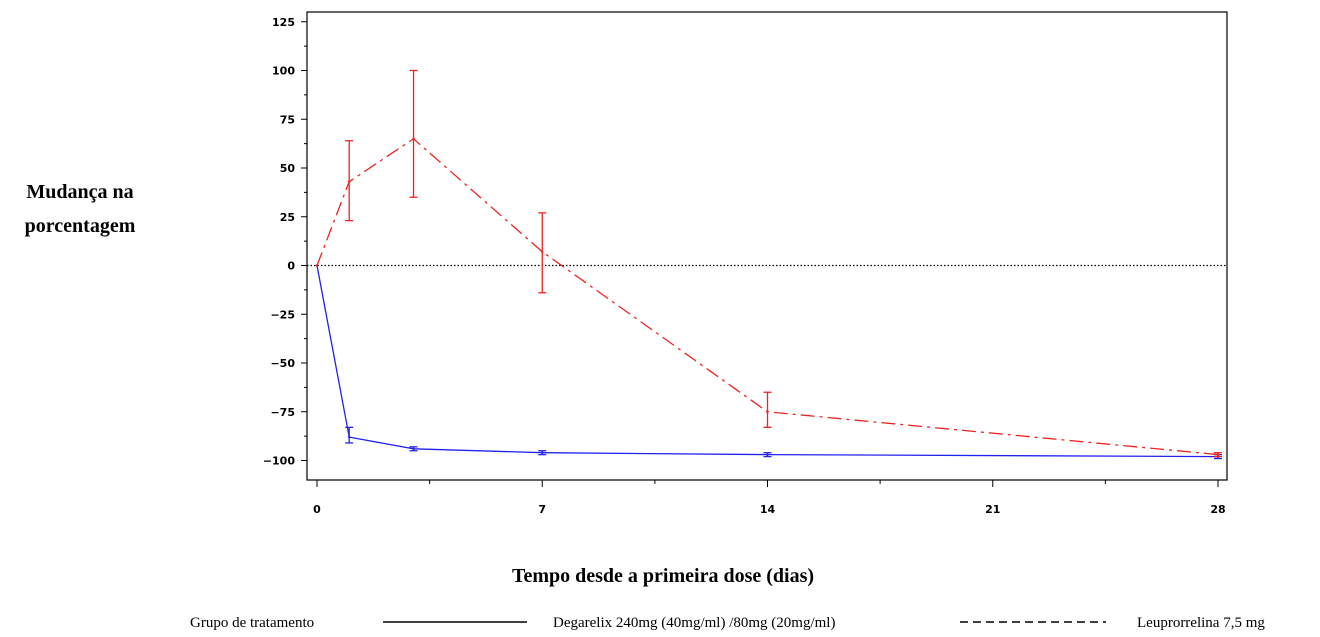 The width and height of the screenshot is (1320, 637). I want to click on y-tick-label: −100, so click(279, 461).